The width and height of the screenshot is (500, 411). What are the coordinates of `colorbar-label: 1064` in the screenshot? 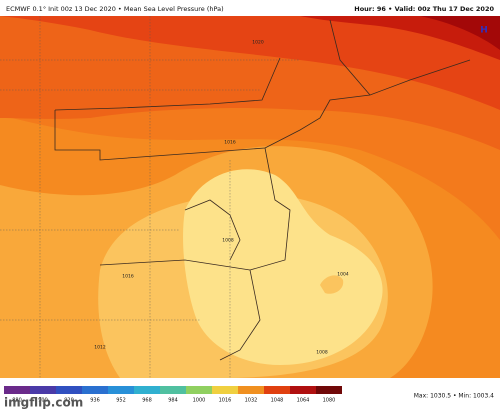 It's located at (303, 401).